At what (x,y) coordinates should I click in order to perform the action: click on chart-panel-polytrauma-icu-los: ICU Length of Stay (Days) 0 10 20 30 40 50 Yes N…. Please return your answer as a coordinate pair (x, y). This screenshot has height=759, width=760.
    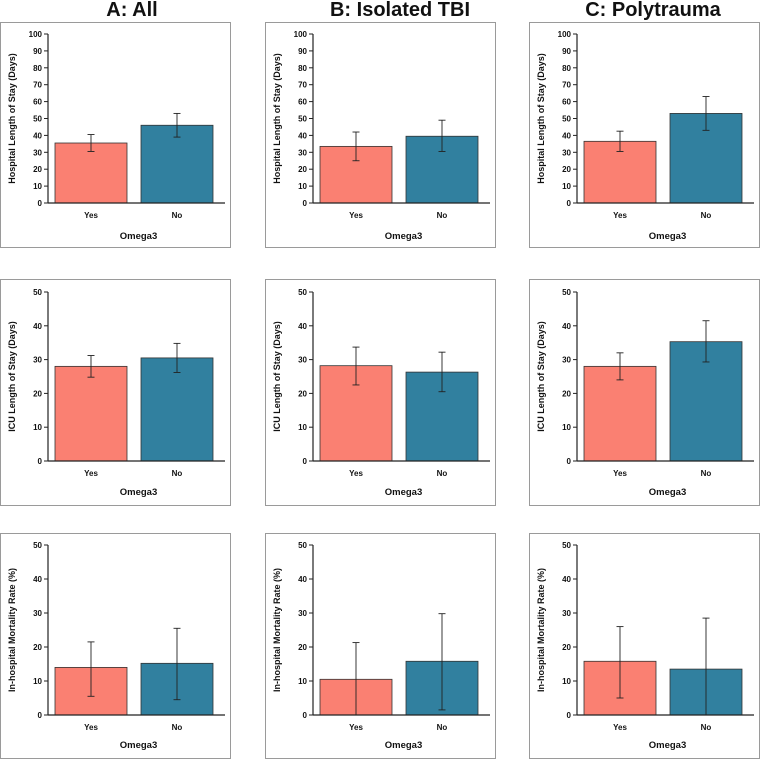
    Looking at the image, I should click on (644, 392).